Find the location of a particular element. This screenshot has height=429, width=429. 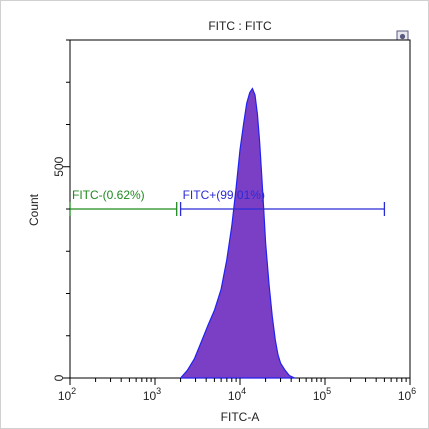

chart-title: FITC is located at coordinates (240, 26).